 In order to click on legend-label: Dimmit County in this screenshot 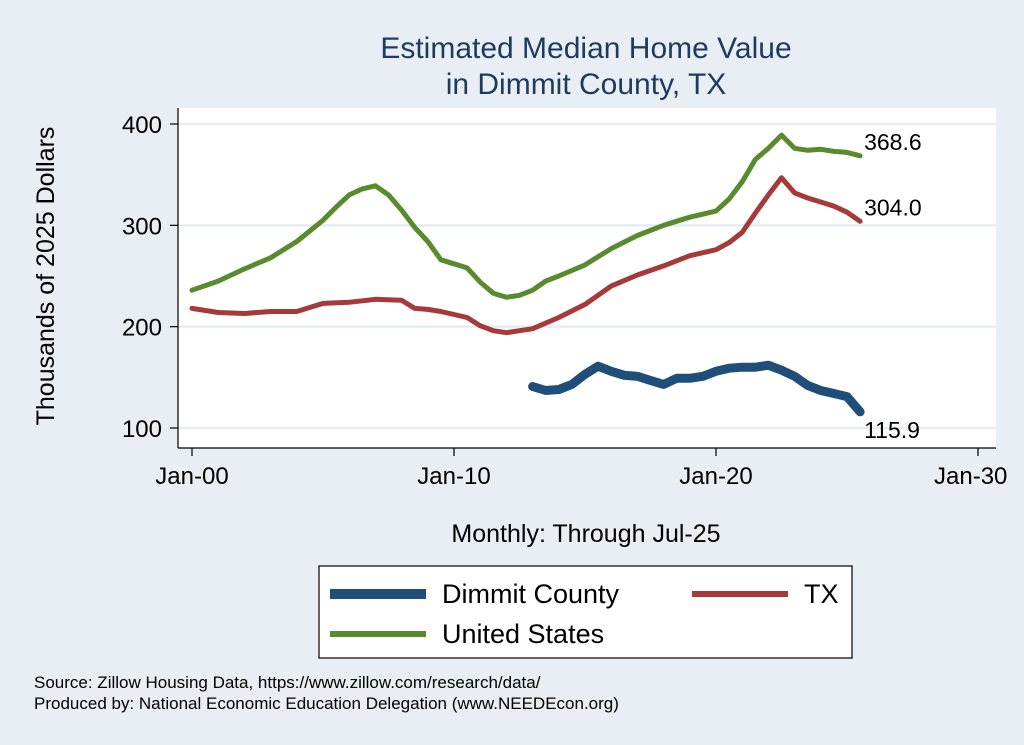, I will do `click(531, 594)`.